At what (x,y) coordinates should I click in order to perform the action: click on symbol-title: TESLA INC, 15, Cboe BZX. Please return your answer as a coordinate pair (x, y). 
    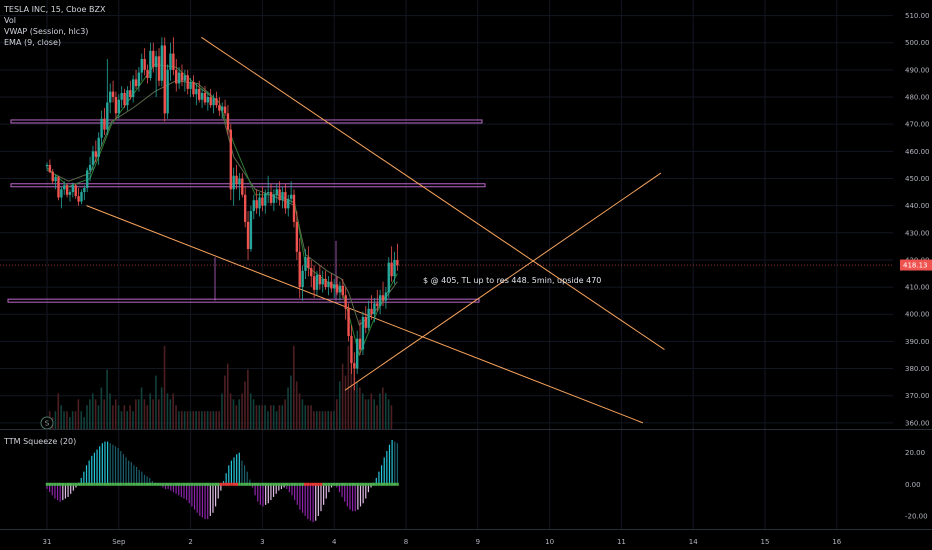
    Looking at the image, I should click on (55, 9).